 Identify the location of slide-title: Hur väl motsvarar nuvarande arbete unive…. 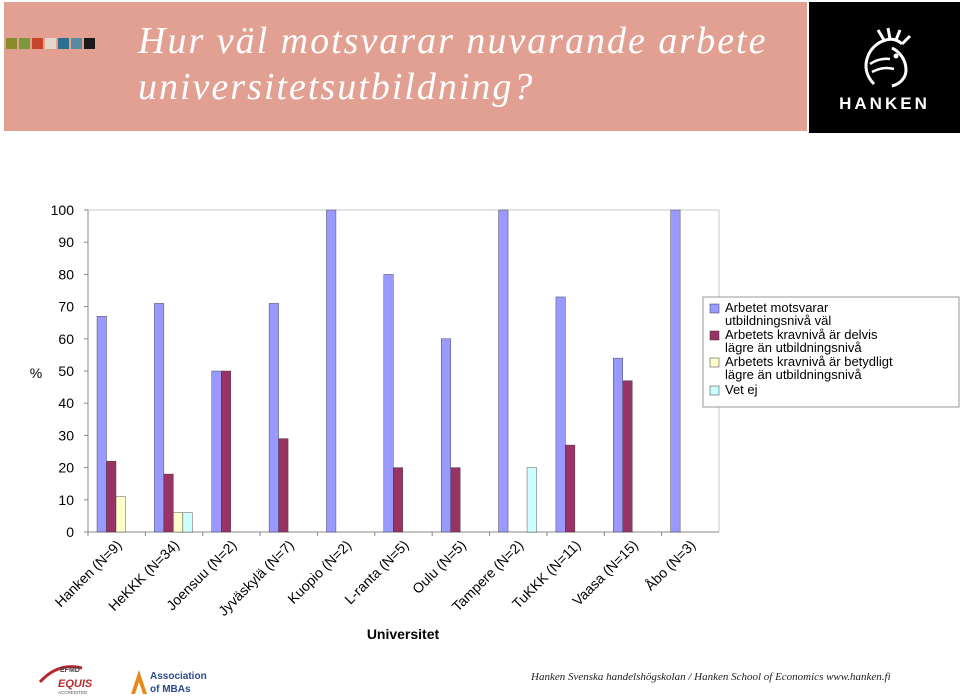
(453, 64).